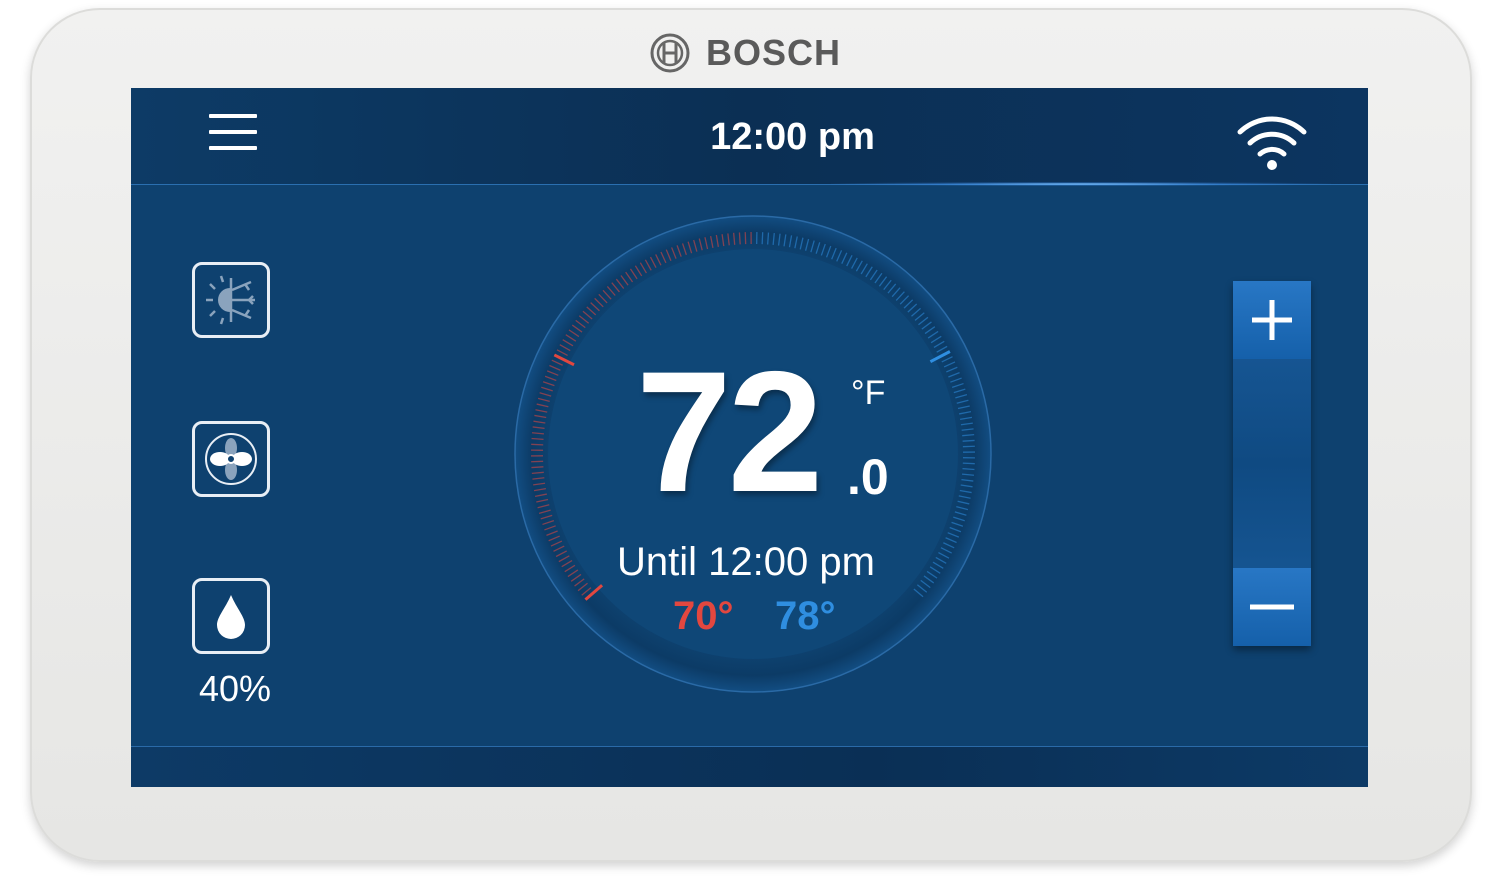  What do you see at coordinates (1272, 142) in the screenshot?
I see `wifi-icon` at bounding box center [1272, 142].